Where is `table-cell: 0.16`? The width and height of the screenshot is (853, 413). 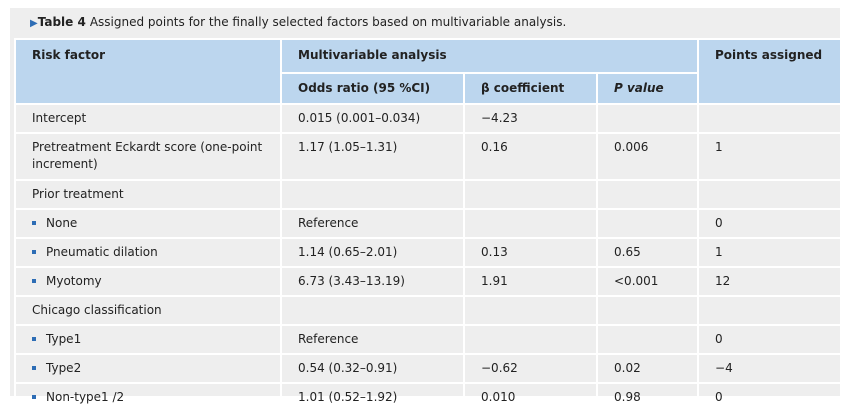 table-cell: 0.16 is located at coordinates (530, 156).